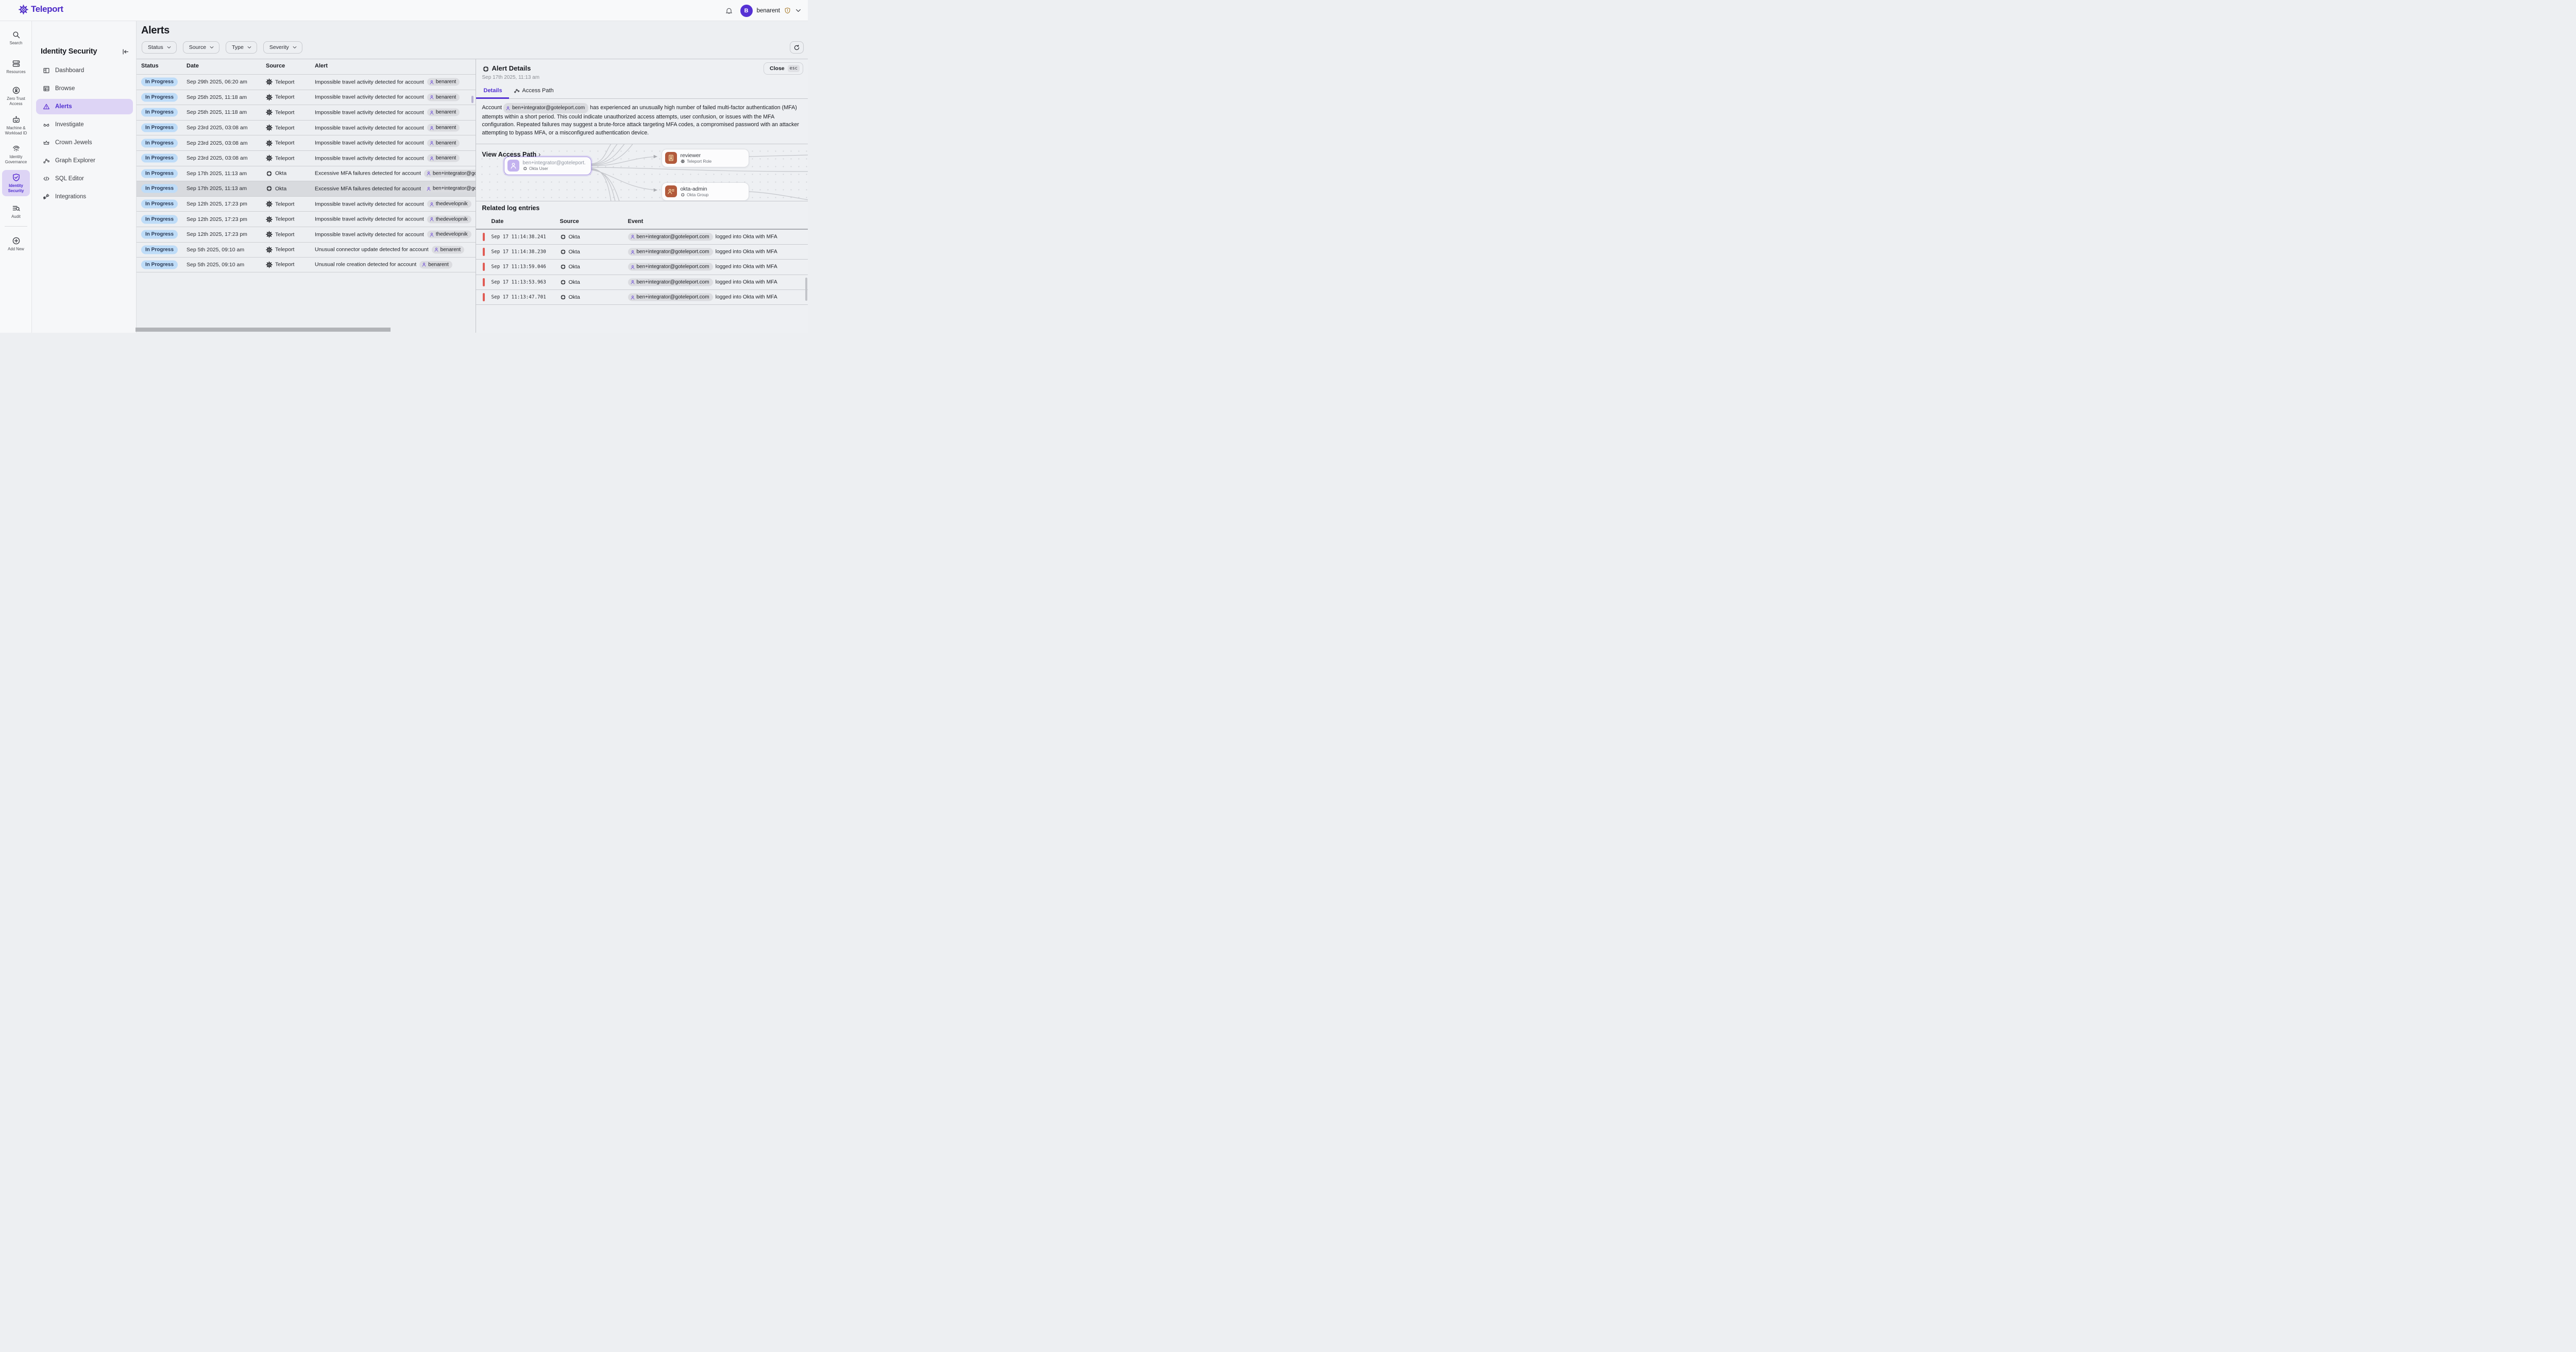 The image size is (2576, 1352). Describe the element at coordinates (84, 70) in the screenshot. I see `sidebar-item-dashboard: Dashboard` at that location.